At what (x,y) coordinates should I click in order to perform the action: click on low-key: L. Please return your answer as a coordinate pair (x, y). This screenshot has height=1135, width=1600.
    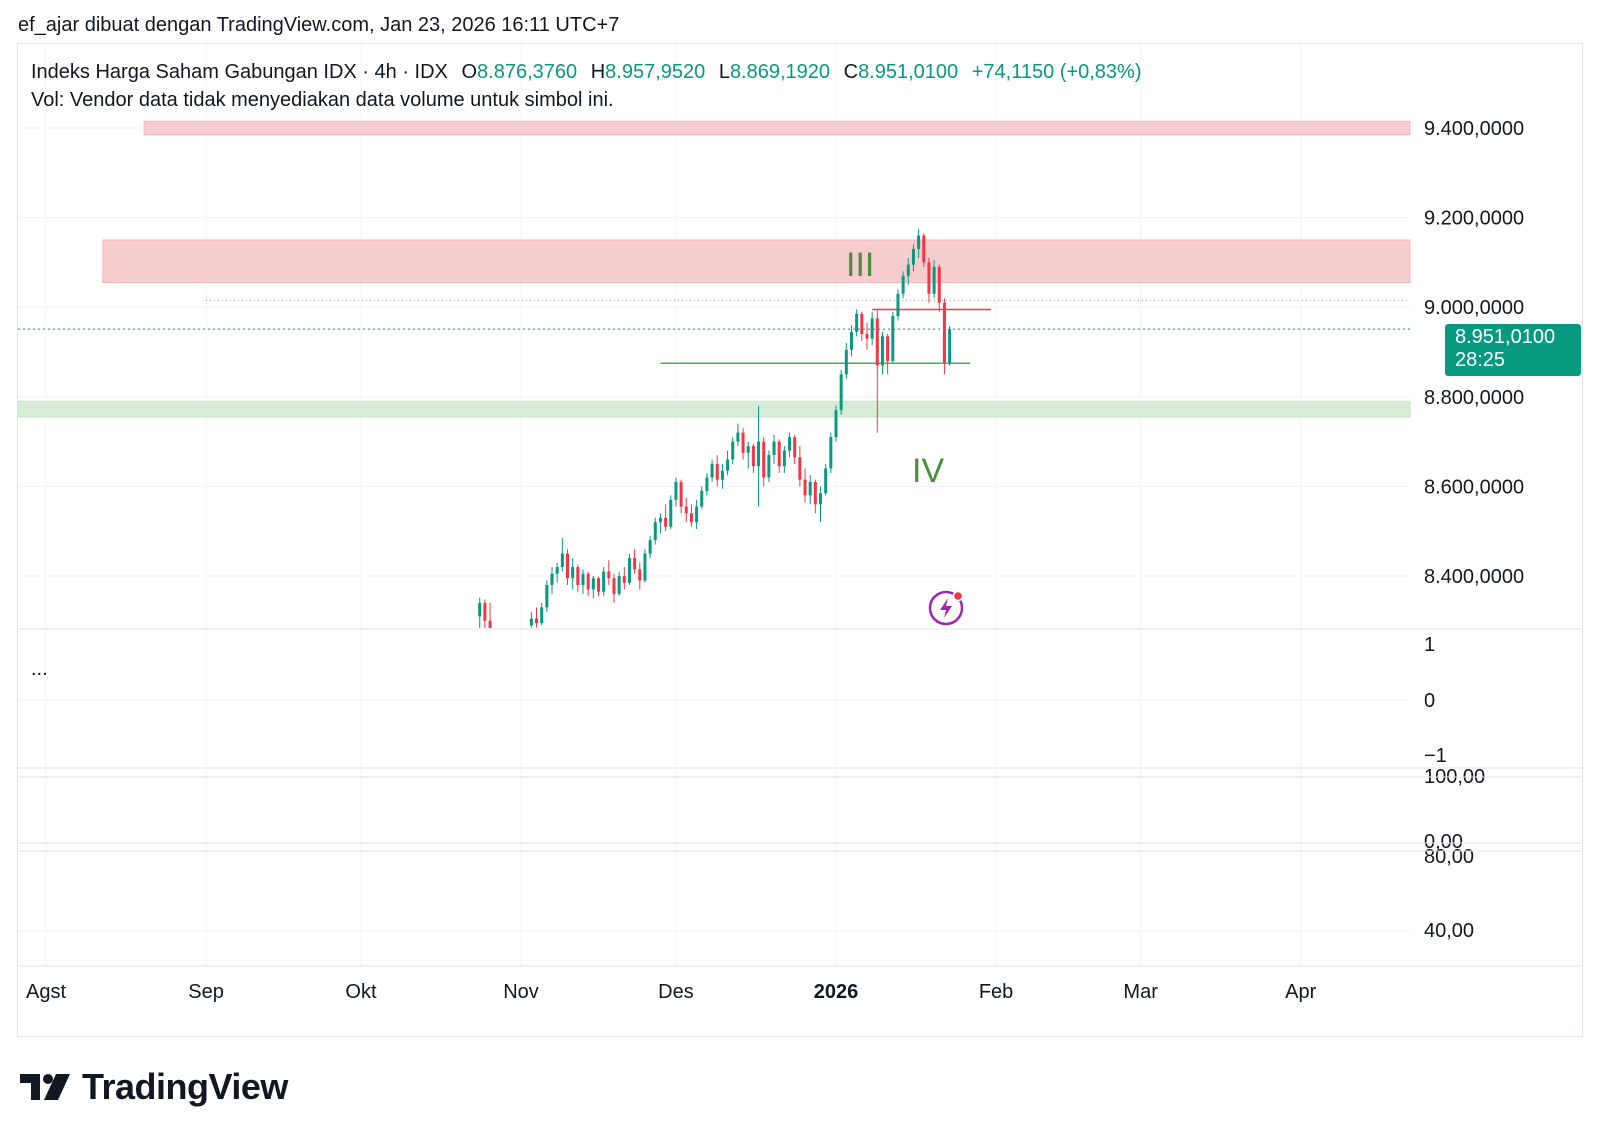
    Looking at the image, I should click on (724, 72).